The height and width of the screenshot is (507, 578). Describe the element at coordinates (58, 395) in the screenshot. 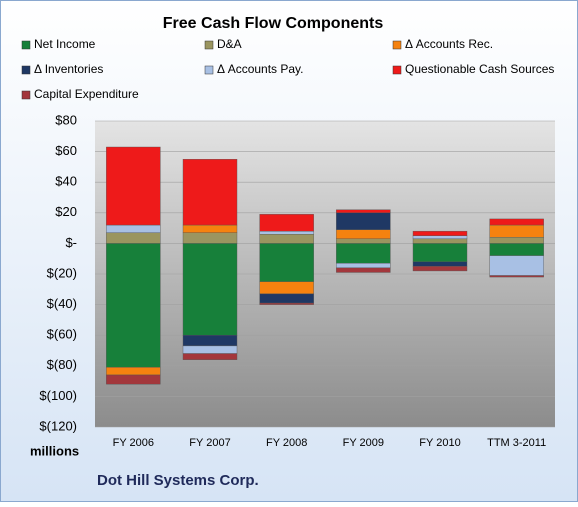

I see `y-tick-label: $(100)` at that location.